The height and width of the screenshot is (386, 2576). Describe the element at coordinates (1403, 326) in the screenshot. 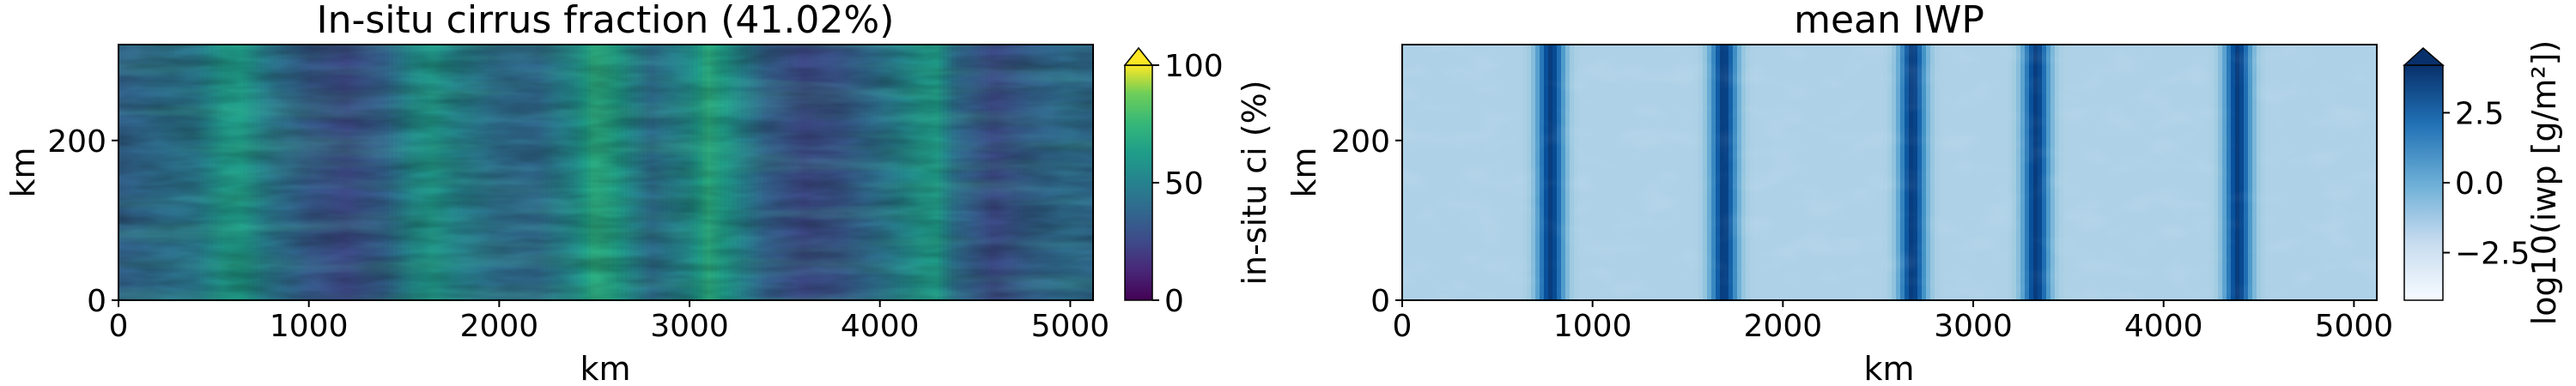

I see `panel2-x-tick-label: 0` at that location.